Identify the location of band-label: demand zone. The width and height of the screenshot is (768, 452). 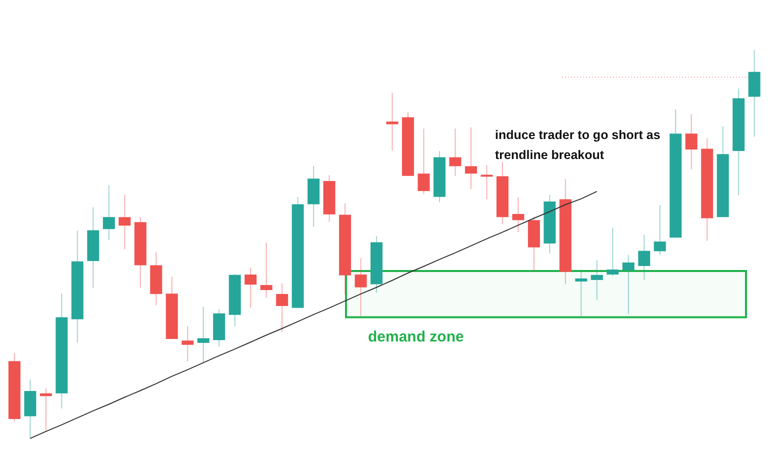
(416, 337).